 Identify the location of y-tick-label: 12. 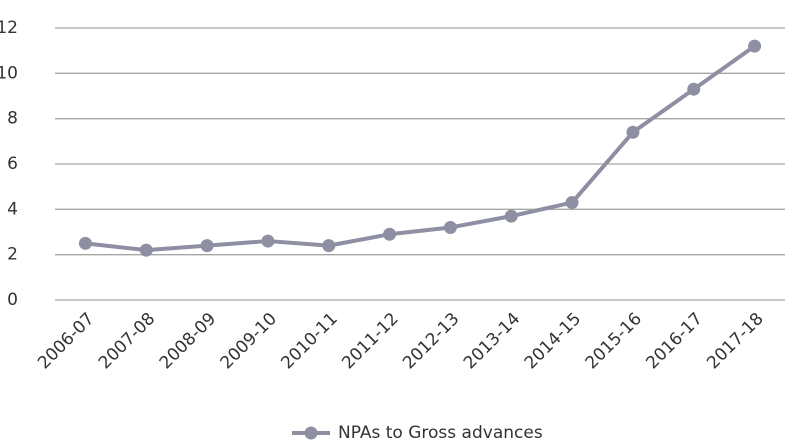
(9, 28).